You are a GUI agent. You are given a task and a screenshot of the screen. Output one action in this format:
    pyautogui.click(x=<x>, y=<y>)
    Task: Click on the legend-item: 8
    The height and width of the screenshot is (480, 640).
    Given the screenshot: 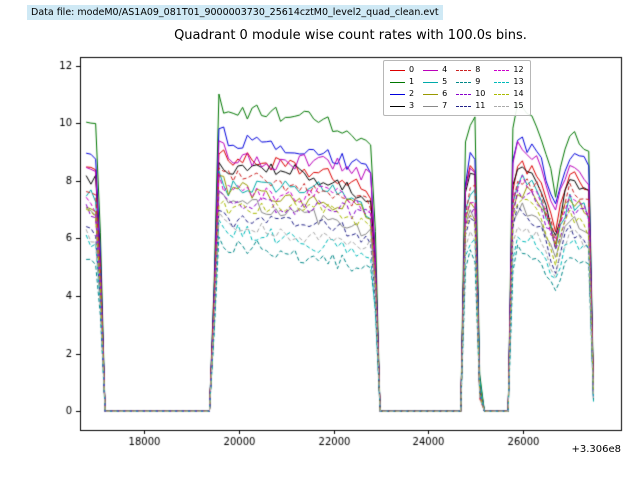 What is the action you would take?
    pyautogui.click(x=470, y=70)
    